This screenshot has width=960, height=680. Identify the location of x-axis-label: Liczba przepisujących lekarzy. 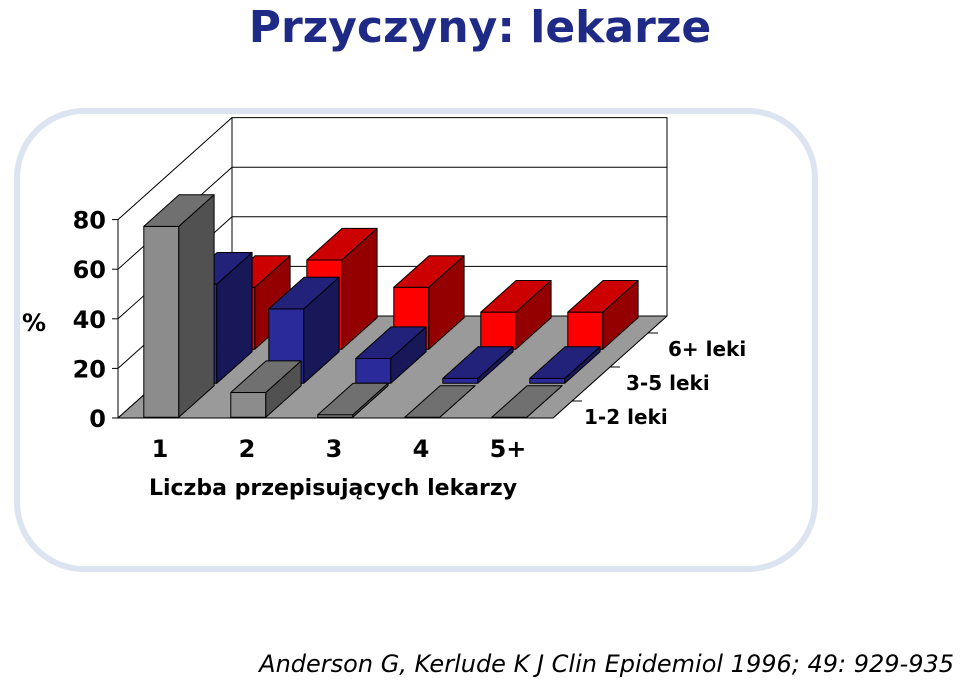
(333, 488).